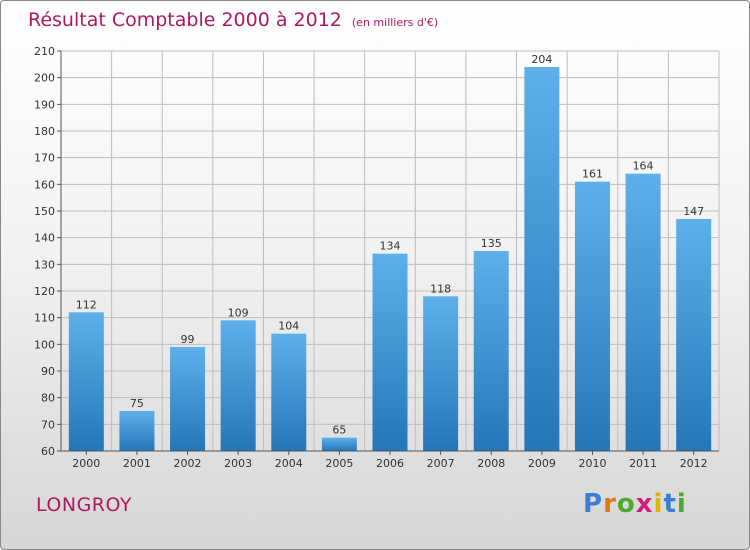 The width and height of the screenshot is (750, 550). What do you see at coordinates (643, 463) in the screenshot?
I see `x-tick-label: 2011` at bounding box center [643, 463].